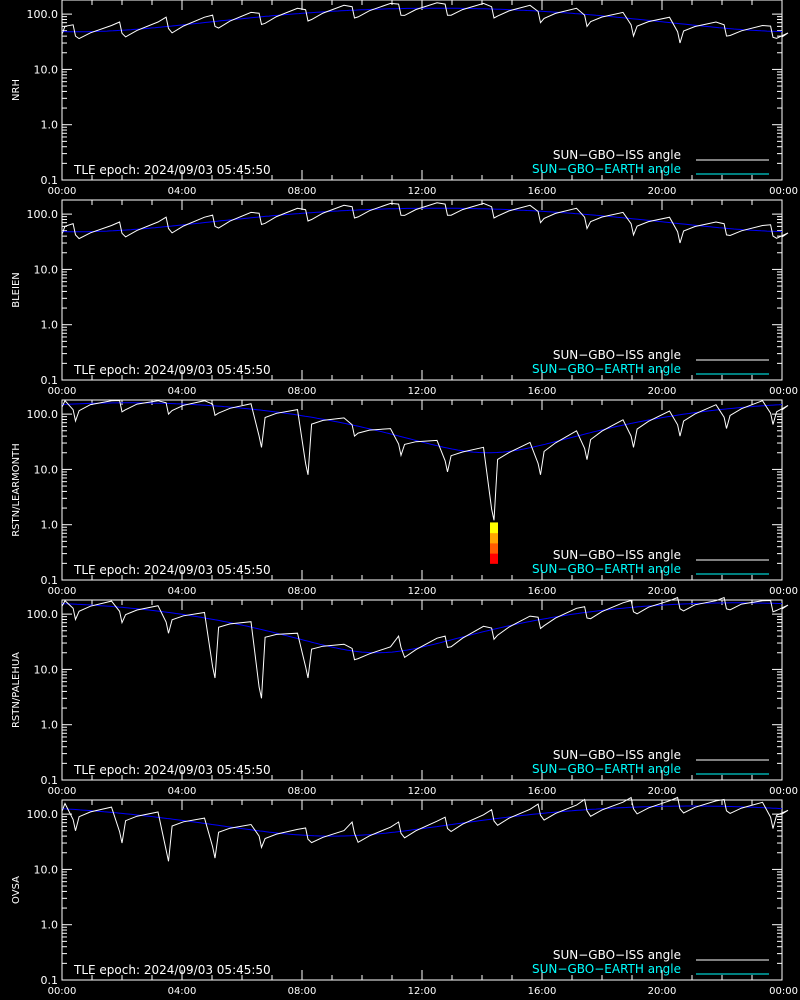 Image resolution: width=800 pixels, height=1000 pixels. Describe the element at coordinates (16, 690) in the screenshot. I see `y-axis-label: RSTN/PALEHUA` at that location.